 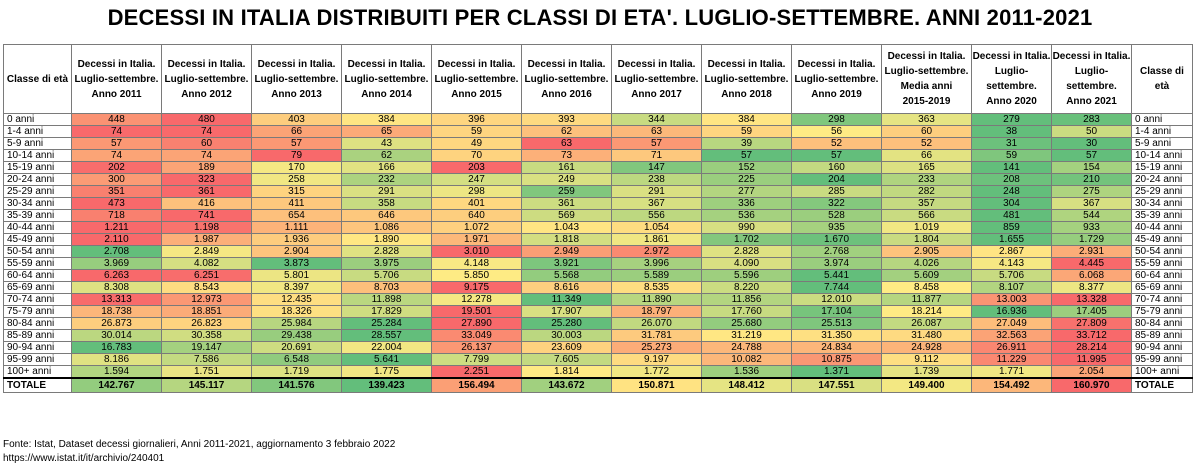 What do you see at coordinates (926, 215) in the screenshot?
I see `value-cell: 566` at bounding box center [926, 215].